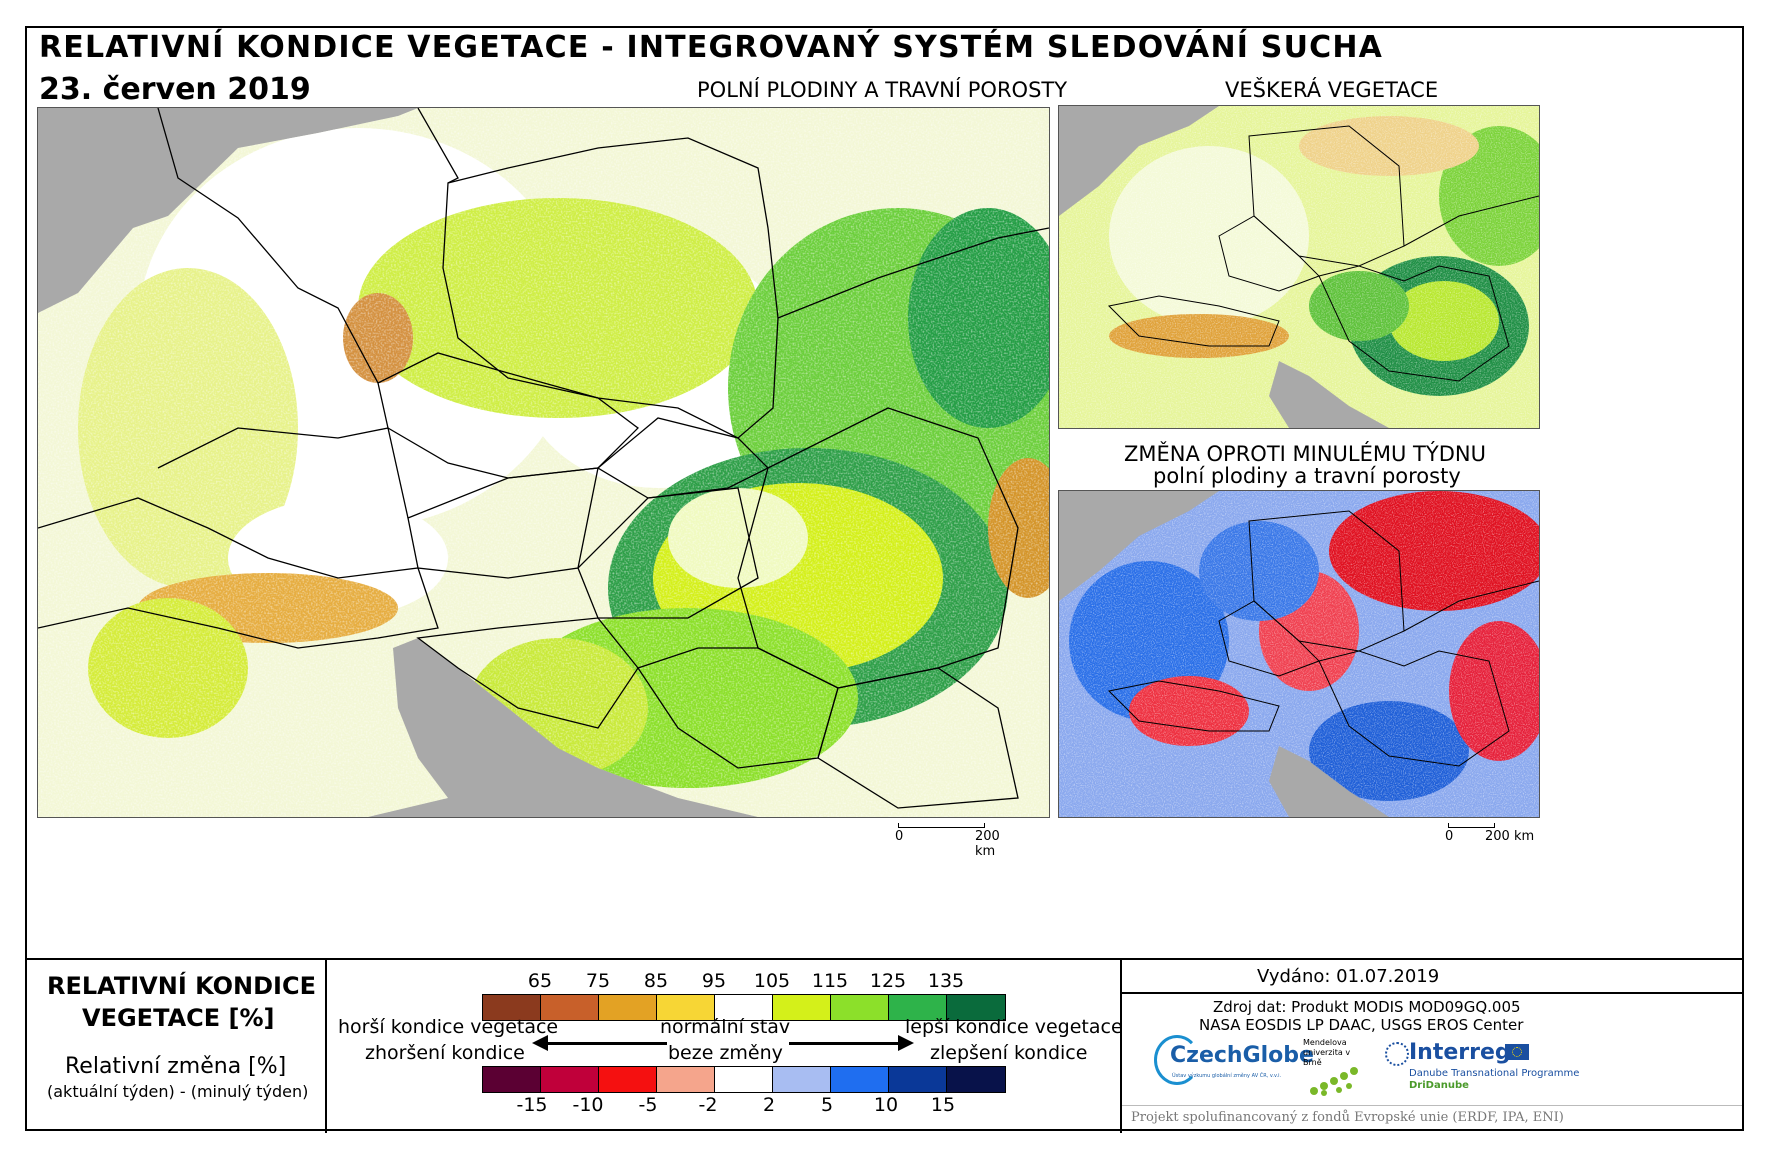  I want to click on better-condition-label: lepší kondice vegetace, so click(1014, 1027).